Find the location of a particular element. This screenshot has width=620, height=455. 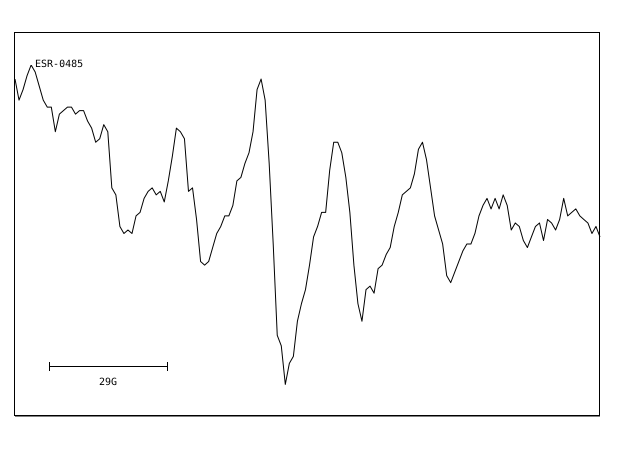

chart-title: ESR-0485 is located at coordinates (59, 64).